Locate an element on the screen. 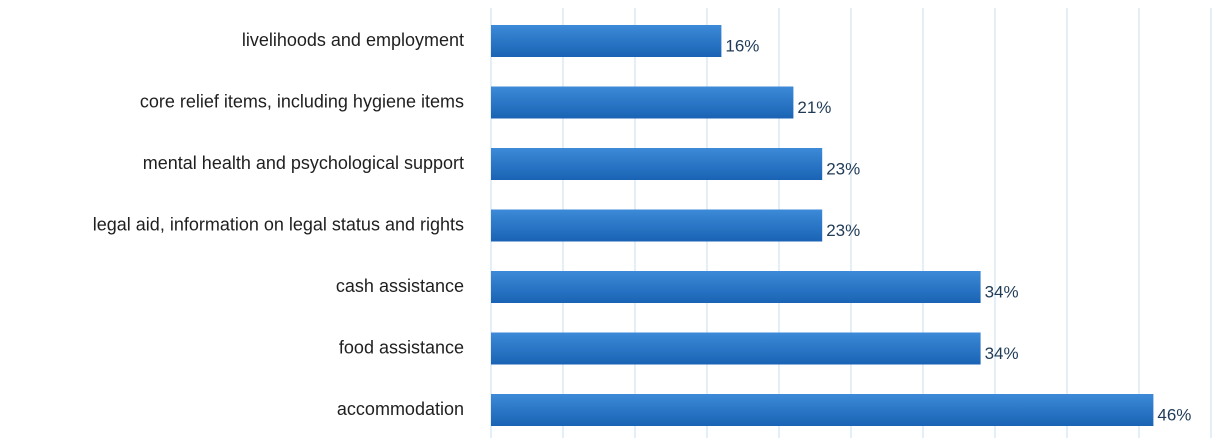 The width and height of the screenshot is (1215, 446). category-label: livelihoods and employment is located at coordinates (353, 40).